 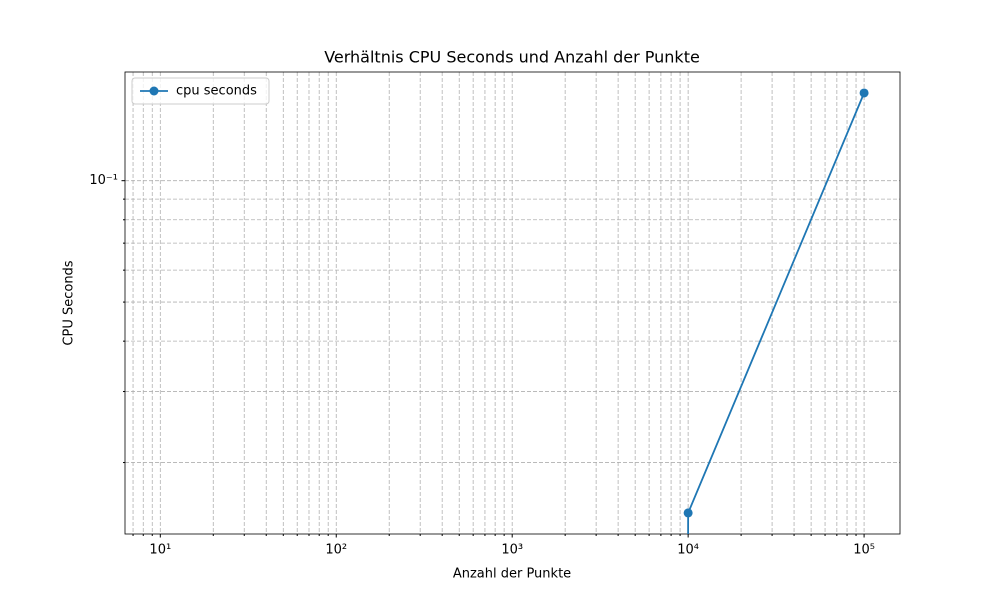 I want to click on x-tick-label: 10¹, so click(x=160, y=550).